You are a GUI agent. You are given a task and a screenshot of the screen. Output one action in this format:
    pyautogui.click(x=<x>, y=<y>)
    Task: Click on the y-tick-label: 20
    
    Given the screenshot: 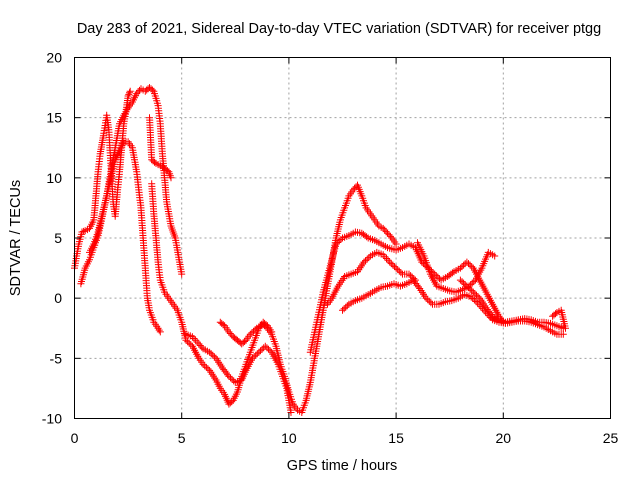 What is the action you would take?
    pyautogui.click(x=54, y=58)
    